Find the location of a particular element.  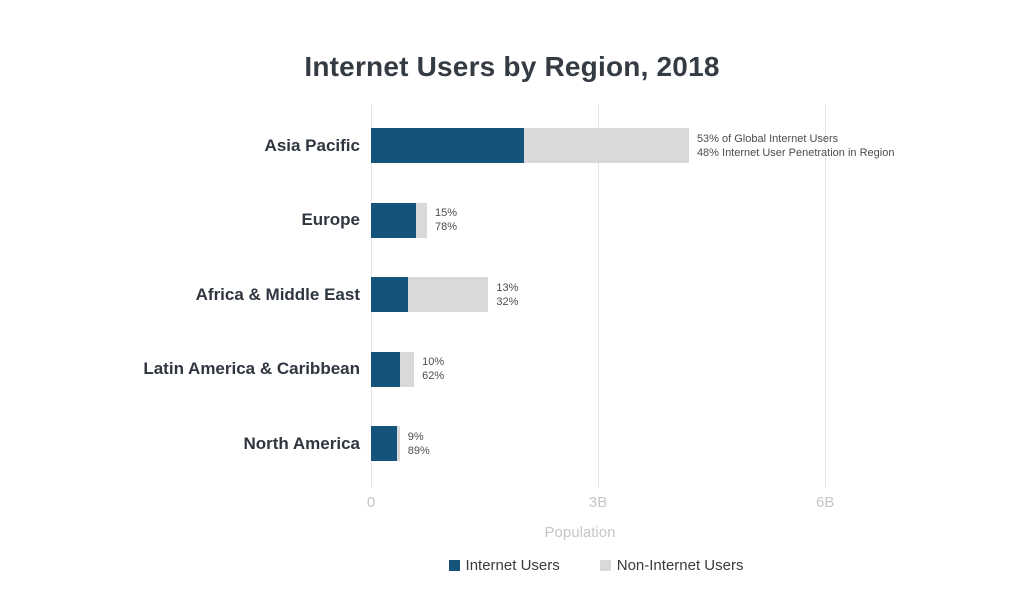

legend: Internet Users Non-Internet Users is located at coordinates (512, 565).